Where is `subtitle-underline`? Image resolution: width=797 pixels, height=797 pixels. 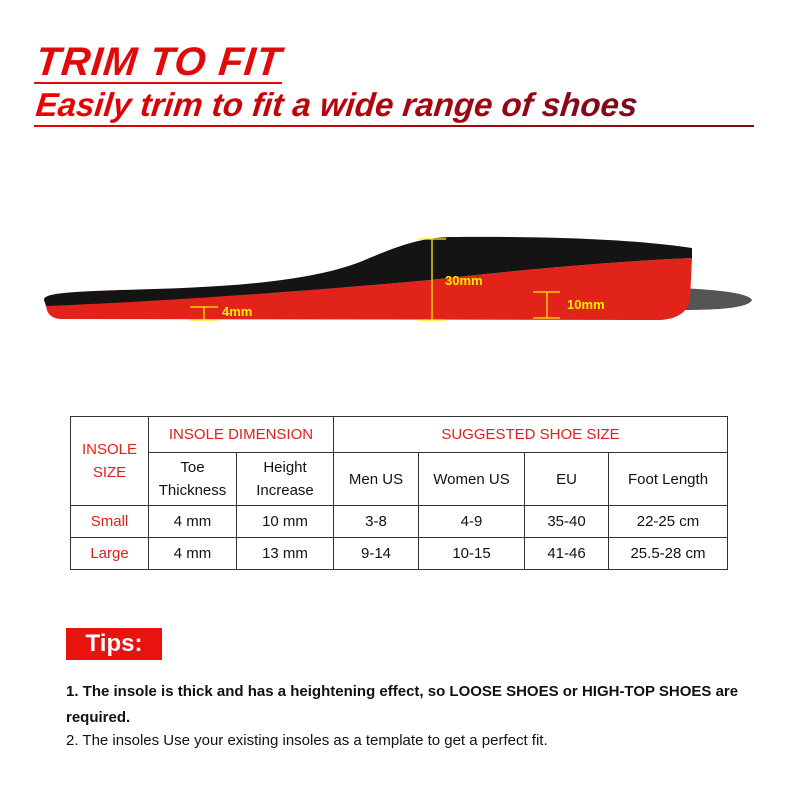 subtitle-underline is located at coordinates (394, 126).